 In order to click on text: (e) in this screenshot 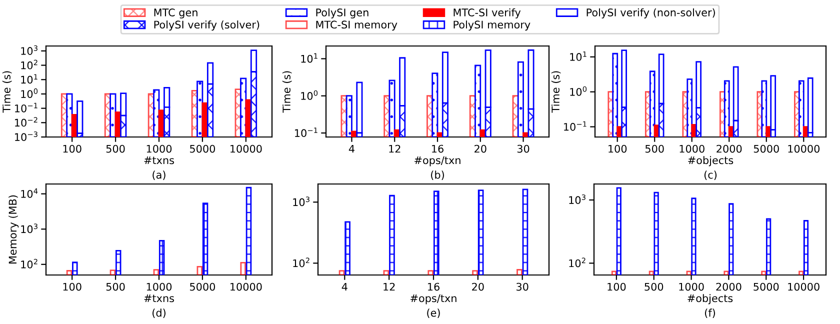, I will do `click(433, 313)`.